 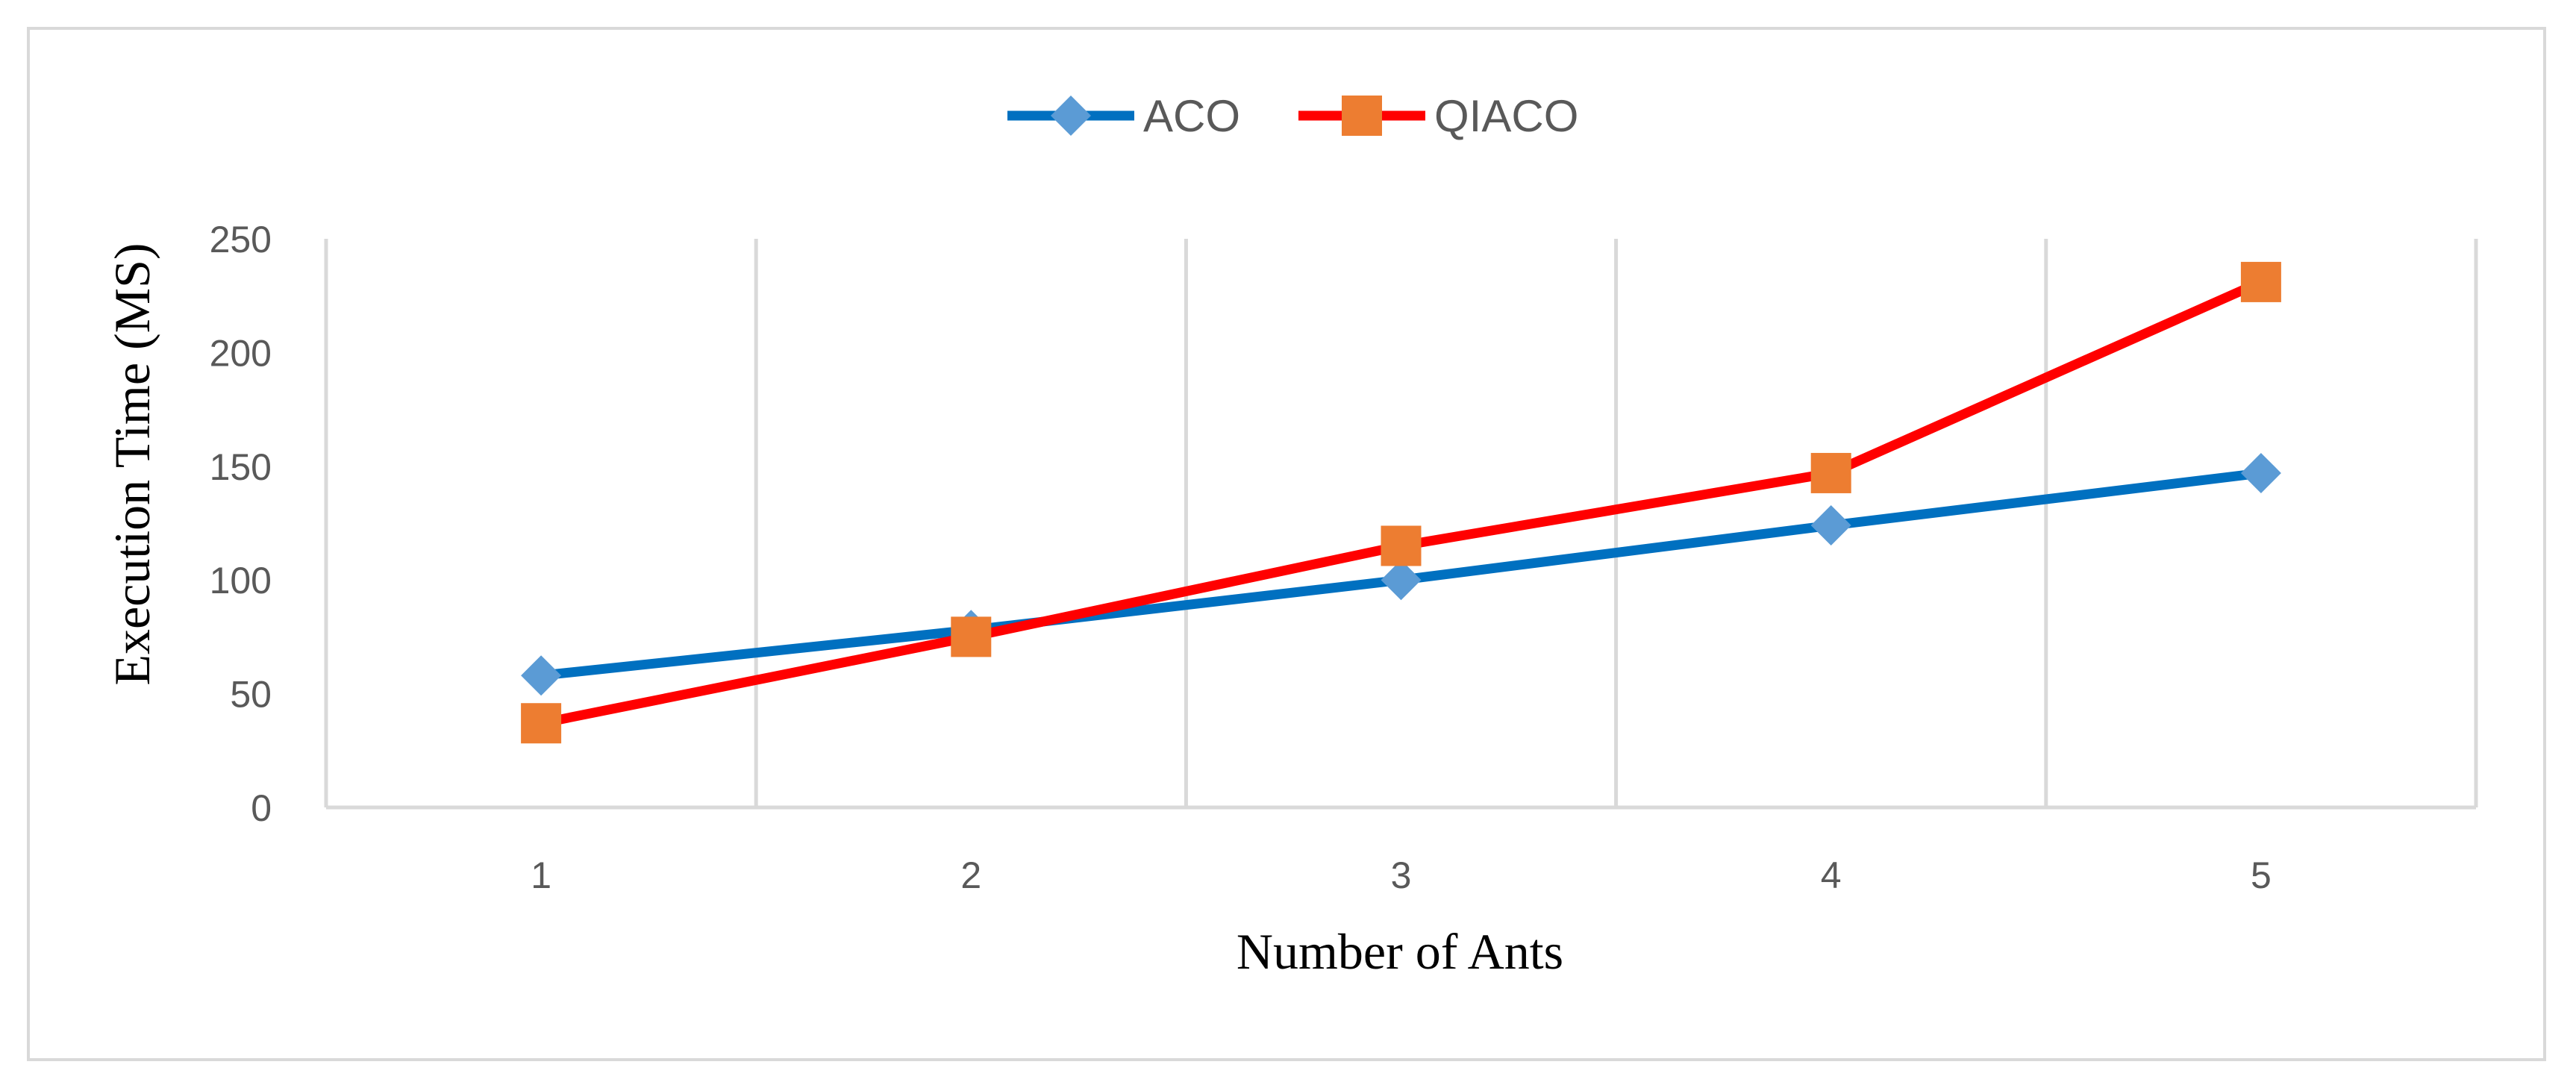 I want to click on y-tick-label: 200, so click(x=241, y=353).